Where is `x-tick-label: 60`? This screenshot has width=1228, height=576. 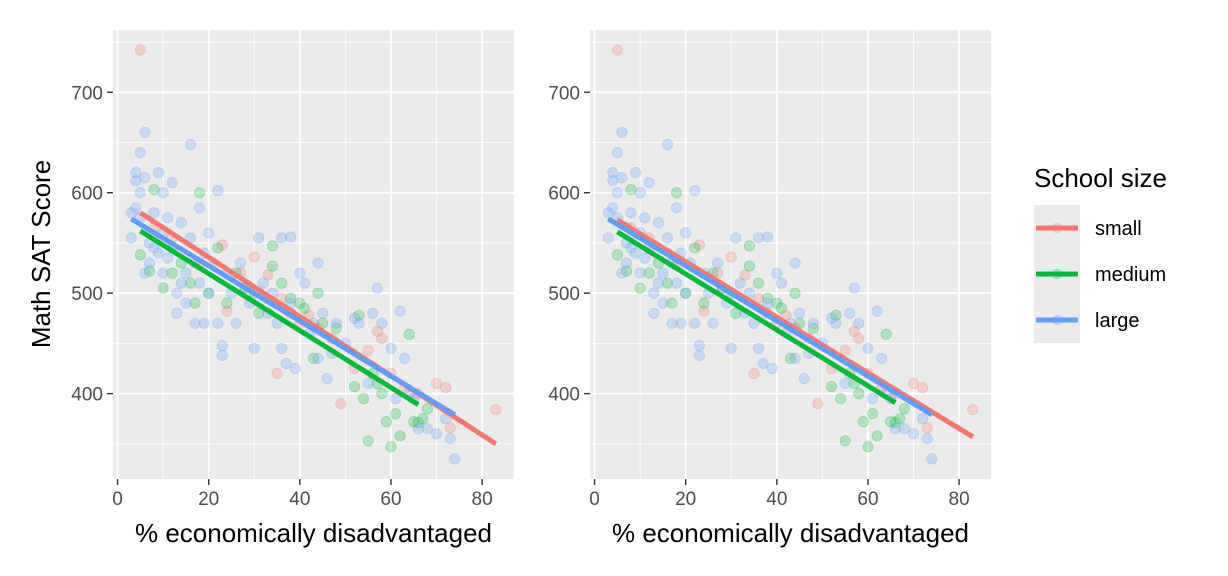 x-tick-label: 60 is located at coordinates (390, 499).